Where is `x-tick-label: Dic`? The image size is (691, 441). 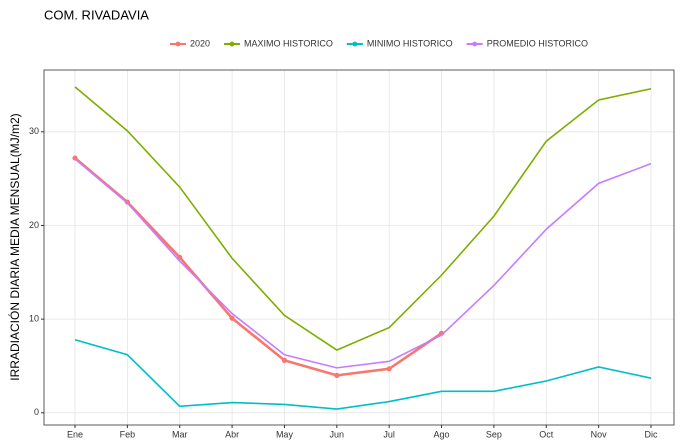
x-tick-label: Dic is located at coordinates (651, 434).